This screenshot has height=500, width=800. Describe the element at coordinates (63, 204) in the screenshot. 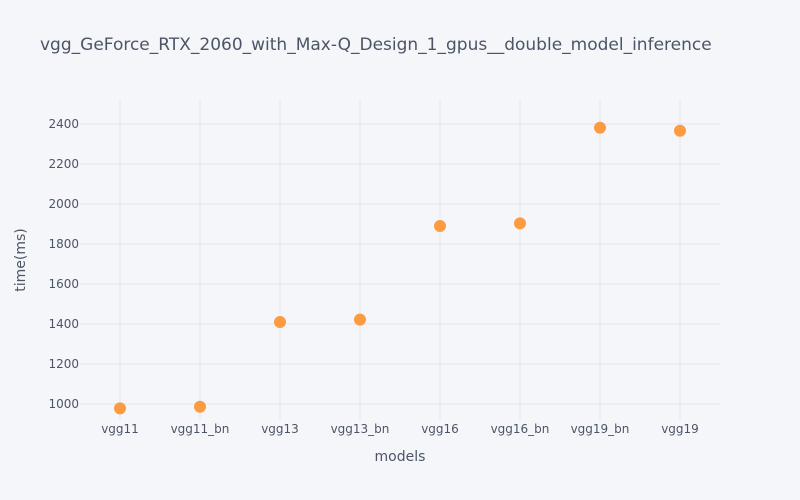

I see `y-tick-label: 2000` at that location.